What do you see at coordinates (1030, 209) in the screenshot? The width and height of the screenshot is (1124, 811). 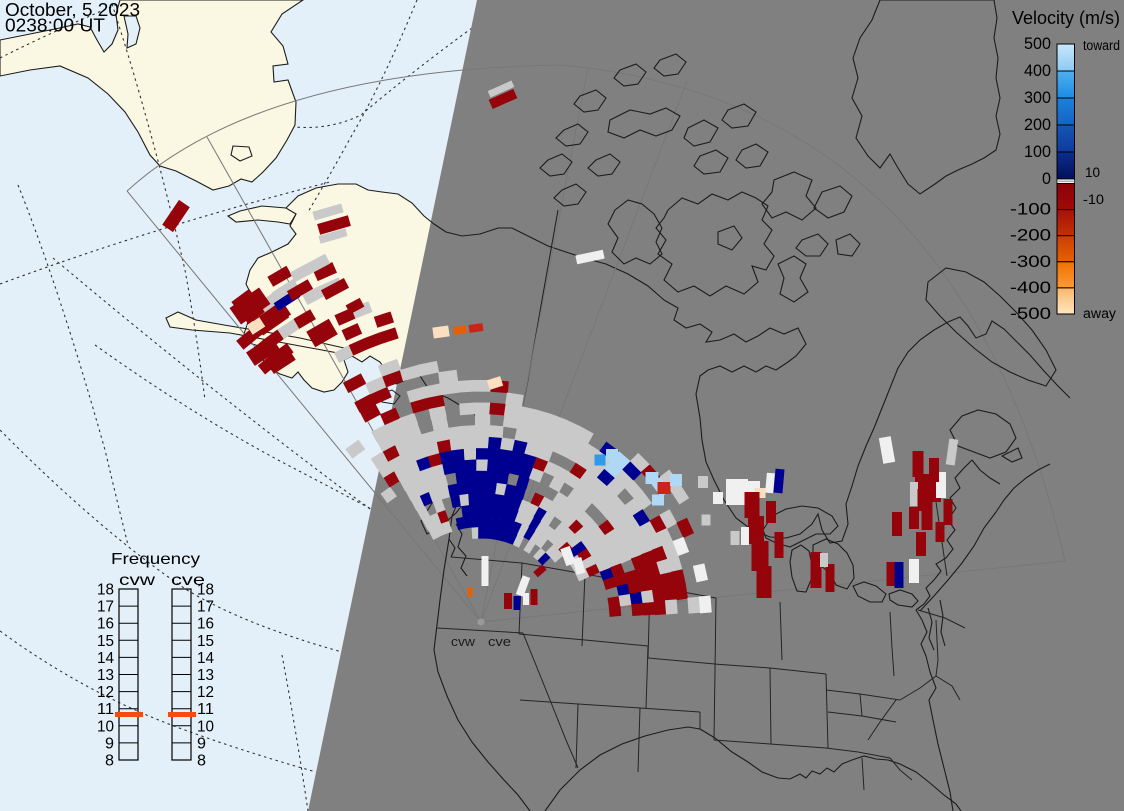 I see `svg-text: -100` at bounding box center [1030, 209].